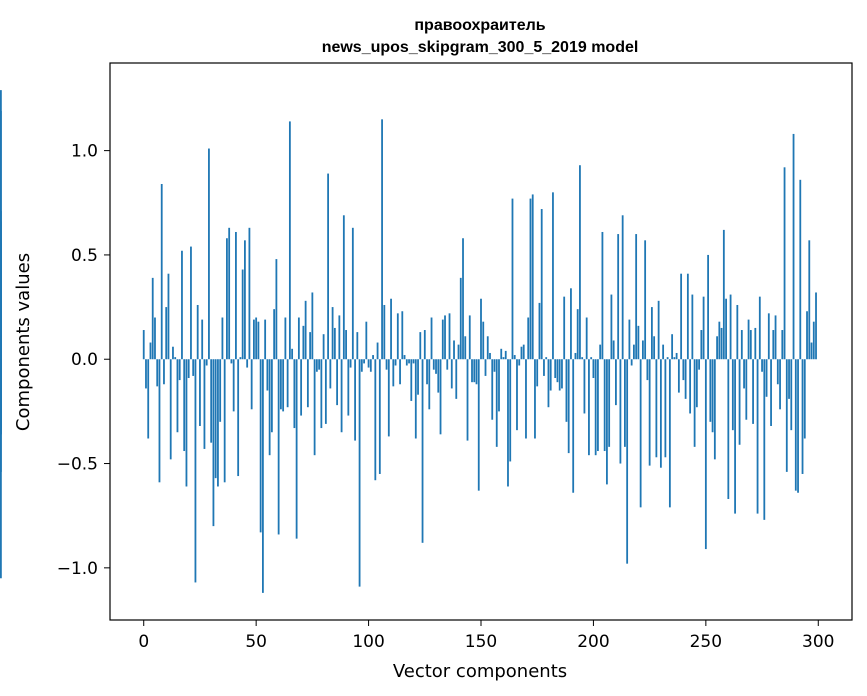 The image size is (867, 696). What do you see at coordinates (486, 636) in the screenshot?
I see `x-axis: 0 50 100 150 200 250 300` at bounding box center [486, 636].